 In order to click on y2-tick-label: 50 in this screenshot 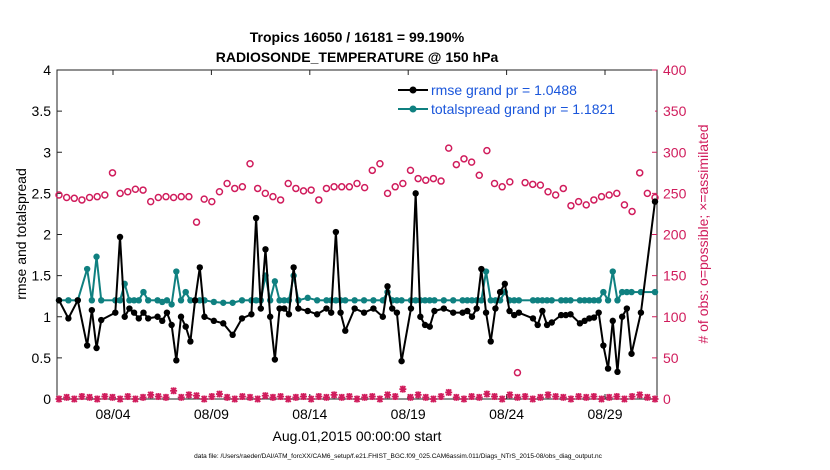, I will do `click(671, 358)`.